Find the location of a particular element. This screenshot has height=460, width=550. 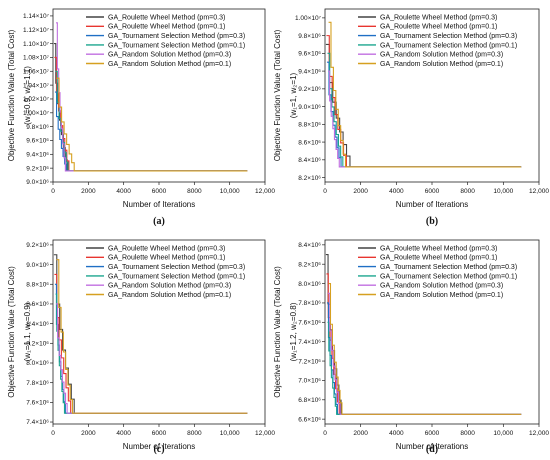

y-axis-weights-label: (w₁=1.1, w₂=0.9) is located at coordinates (27, 331).